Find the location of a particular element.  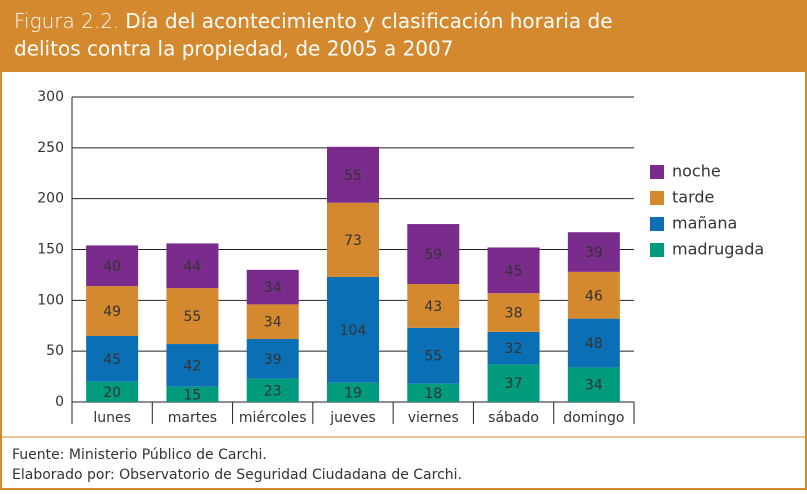

data-label: 43 is located at coordinates (433, 307).